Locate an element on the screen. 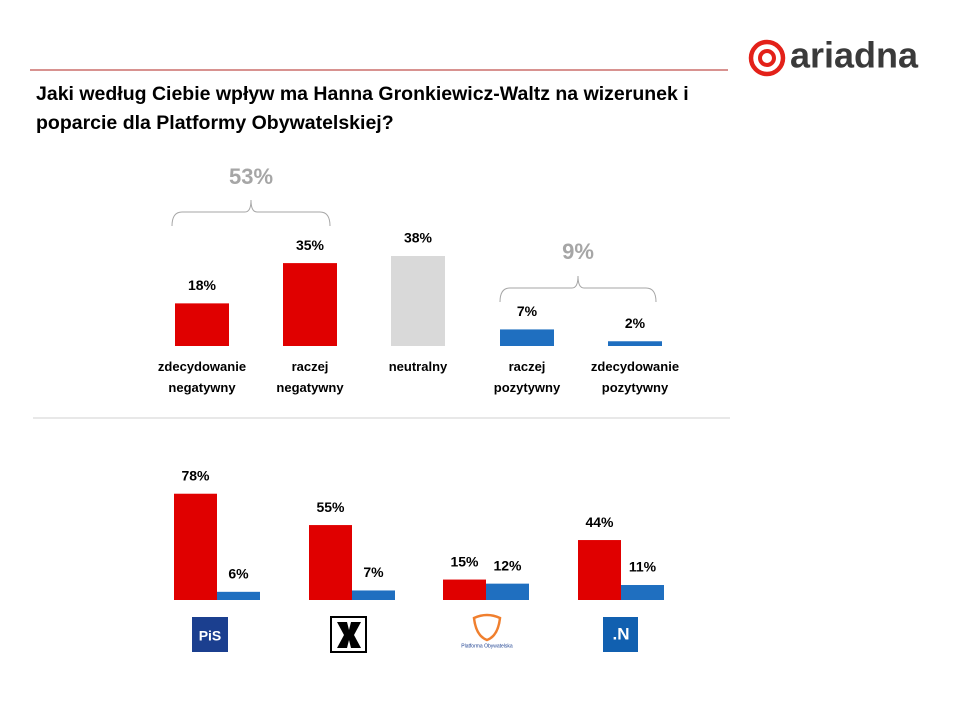 The height and width of the screenshot is (720, 960). logo-n: .N is located at coordinates (620, 634).